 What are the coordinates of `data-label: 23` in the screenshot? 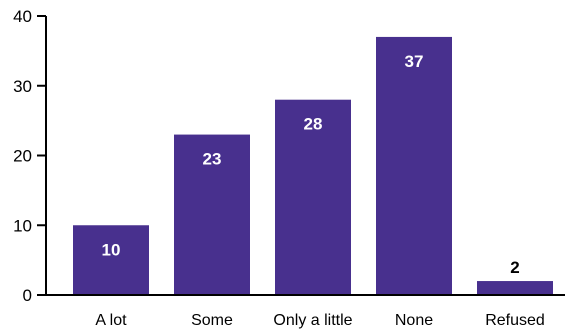 It's located at (212, 159).